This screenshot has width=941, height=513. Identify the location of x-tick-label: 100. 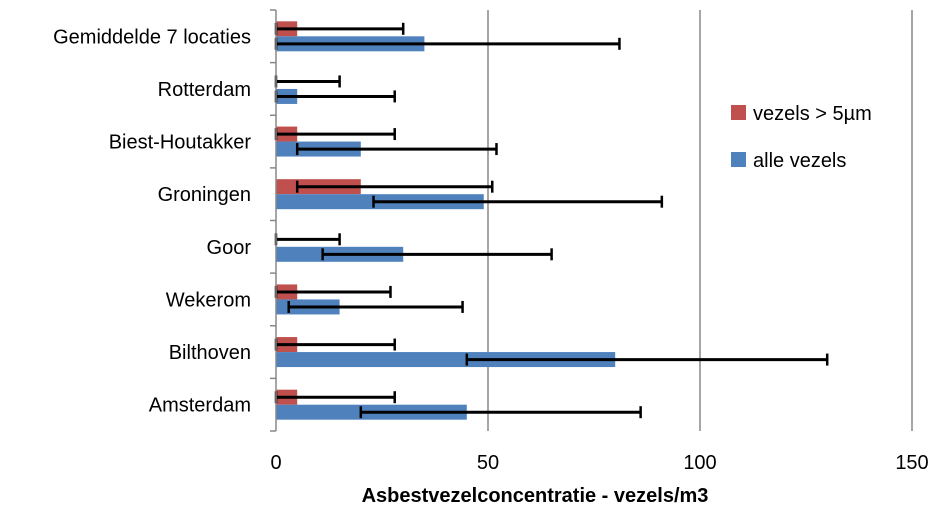
(699, 463).